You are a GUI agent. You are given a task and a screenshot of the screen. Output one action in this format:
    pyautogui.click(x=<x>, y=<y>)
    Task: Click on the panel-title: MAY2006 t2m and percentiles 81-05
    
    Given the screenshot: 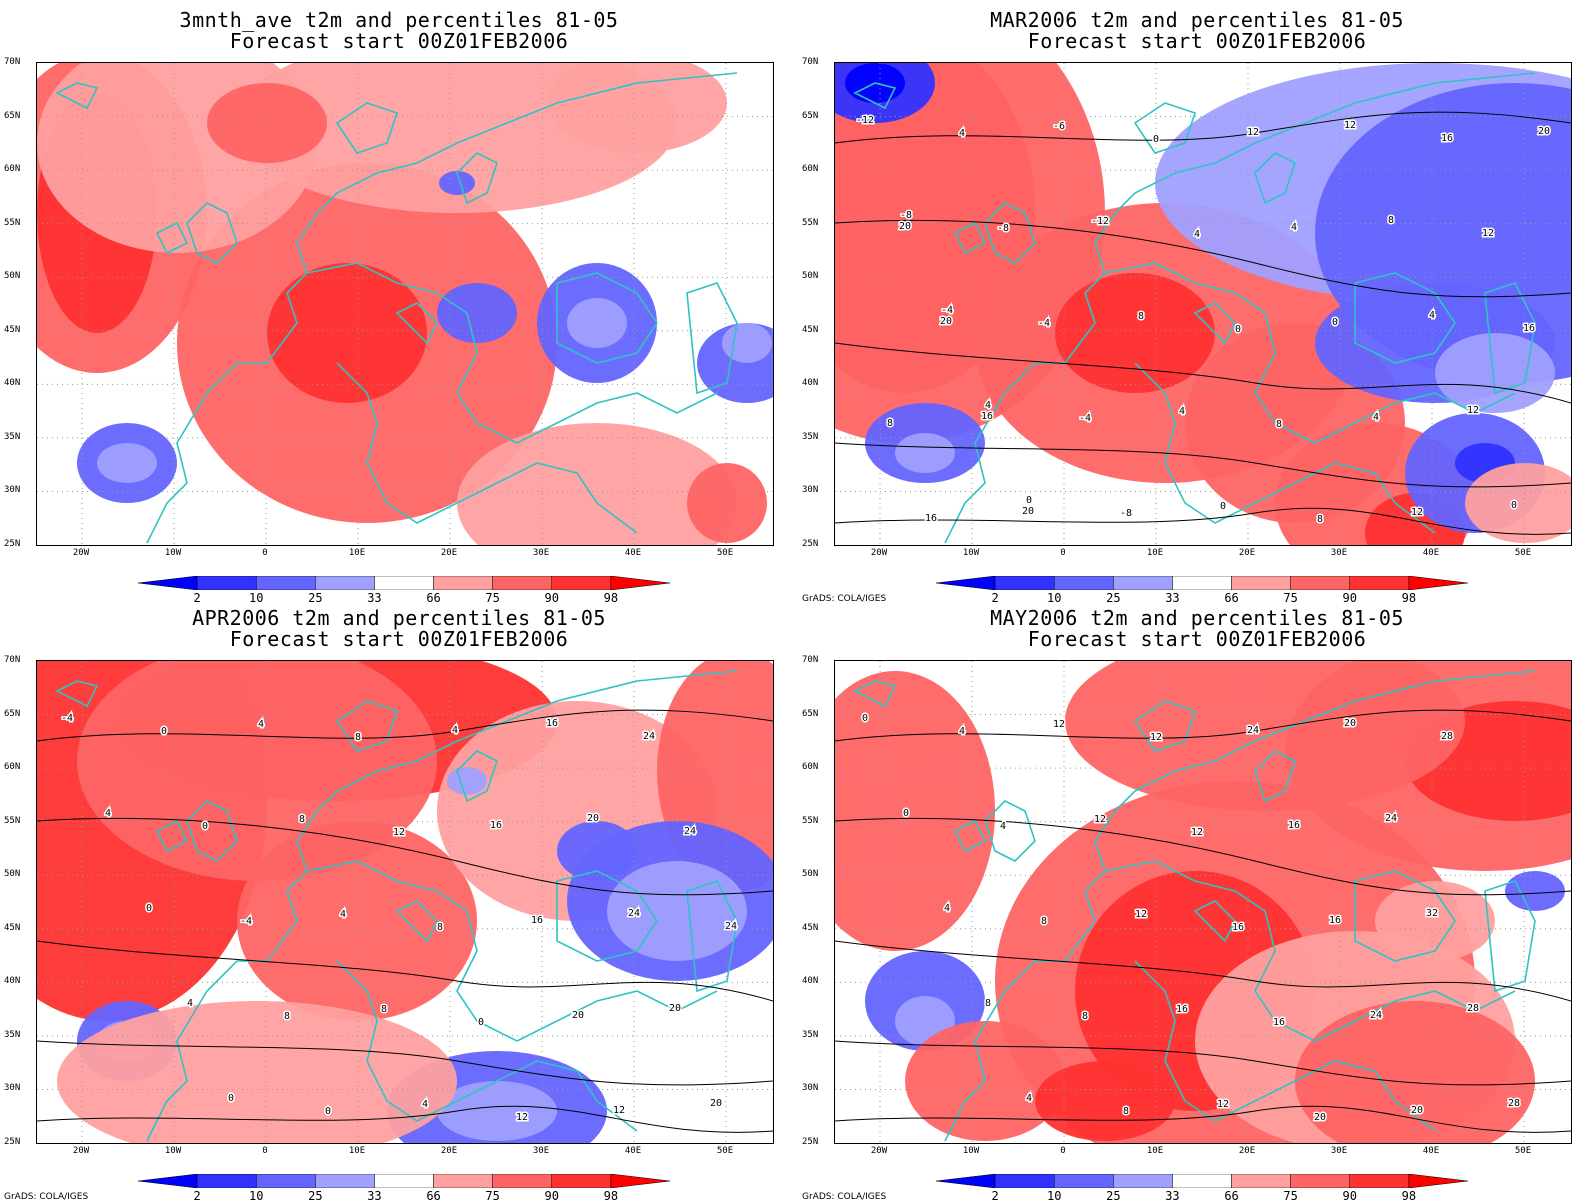 What is the action you would take?
    pyautogui.click(x=1197, y=618)
    